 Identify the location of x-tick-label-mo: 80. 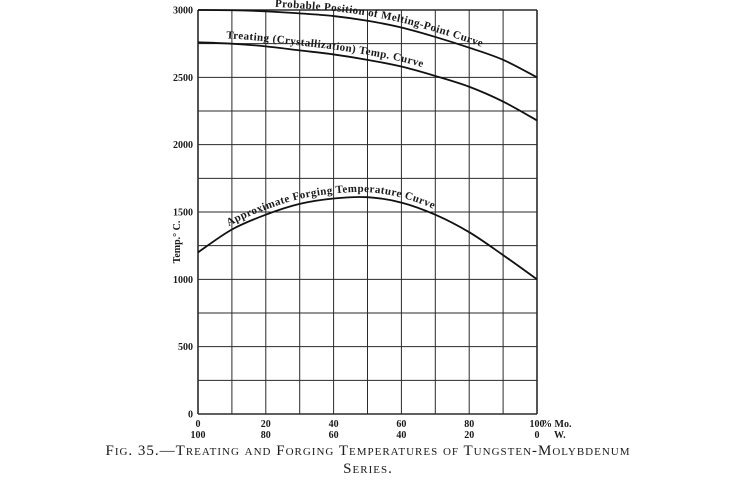
(469, 424).